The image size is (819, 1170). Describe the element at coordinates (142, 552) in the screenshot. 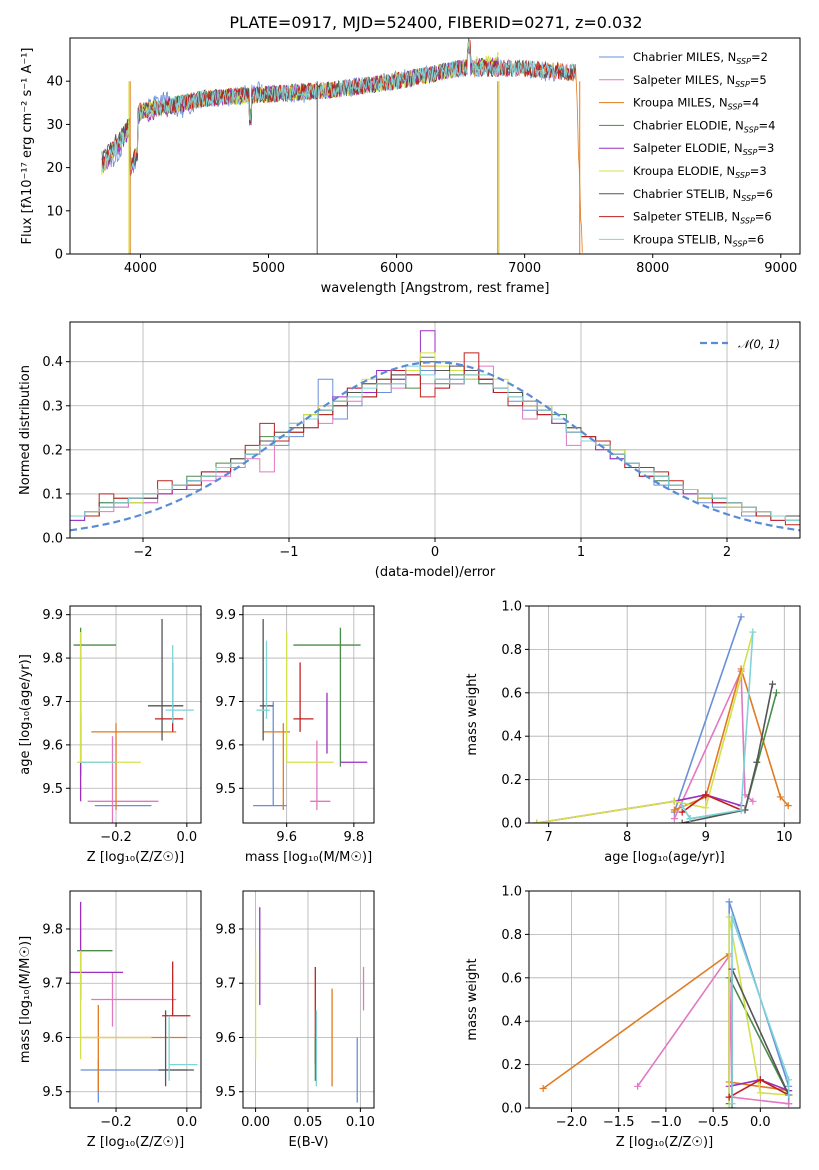

I see `x-tick-label: −2` at that location.